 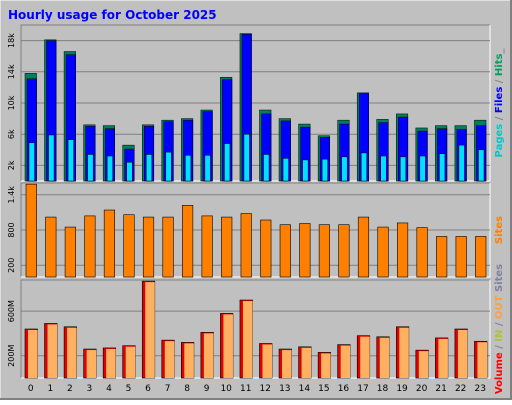 I want to click on panel-2-side-label-part: IN, so click(x=499, y=336).